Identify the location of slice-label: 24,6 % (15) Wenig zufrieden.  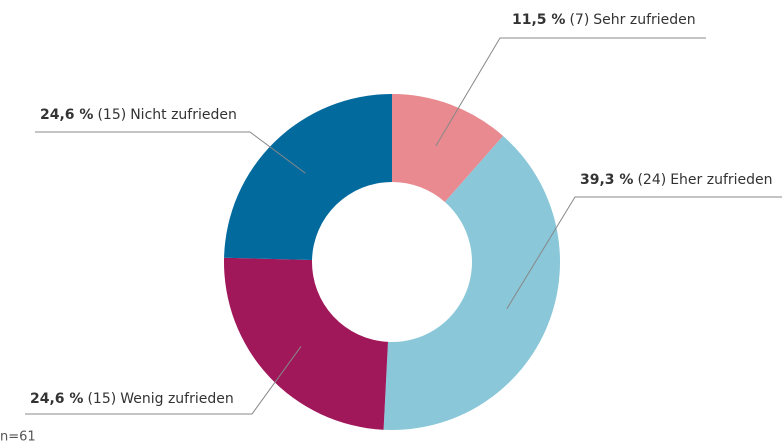
(132, 399).